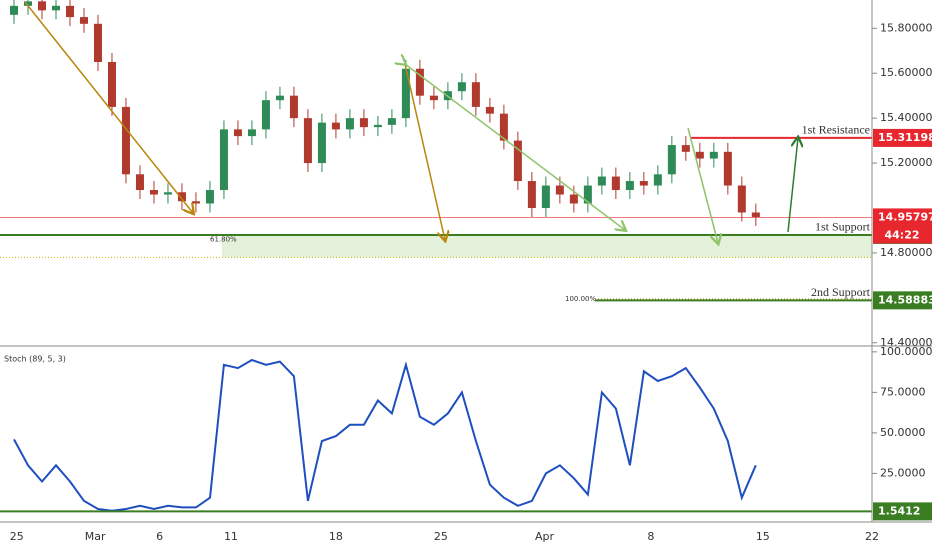 The width and height of the screenshot is (932, 550). I want to click on y-tick-label: 50.0000, so click(903, 432).